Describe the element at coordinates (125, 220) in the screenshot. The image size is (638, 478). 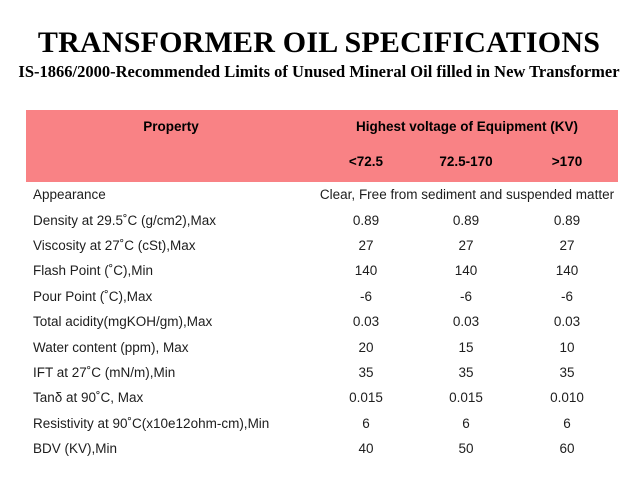
I see `property-cell: Density at 29.5˚C (g/cm2),Max` at that location.